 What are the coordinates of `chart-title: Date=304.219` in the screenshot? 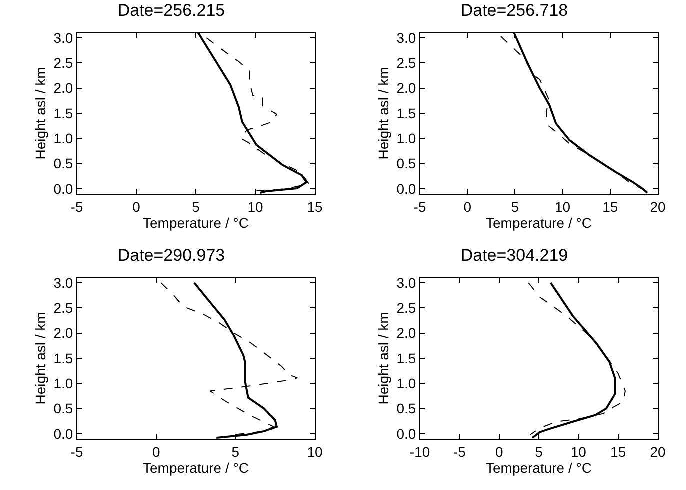 It's located at (514, 255).